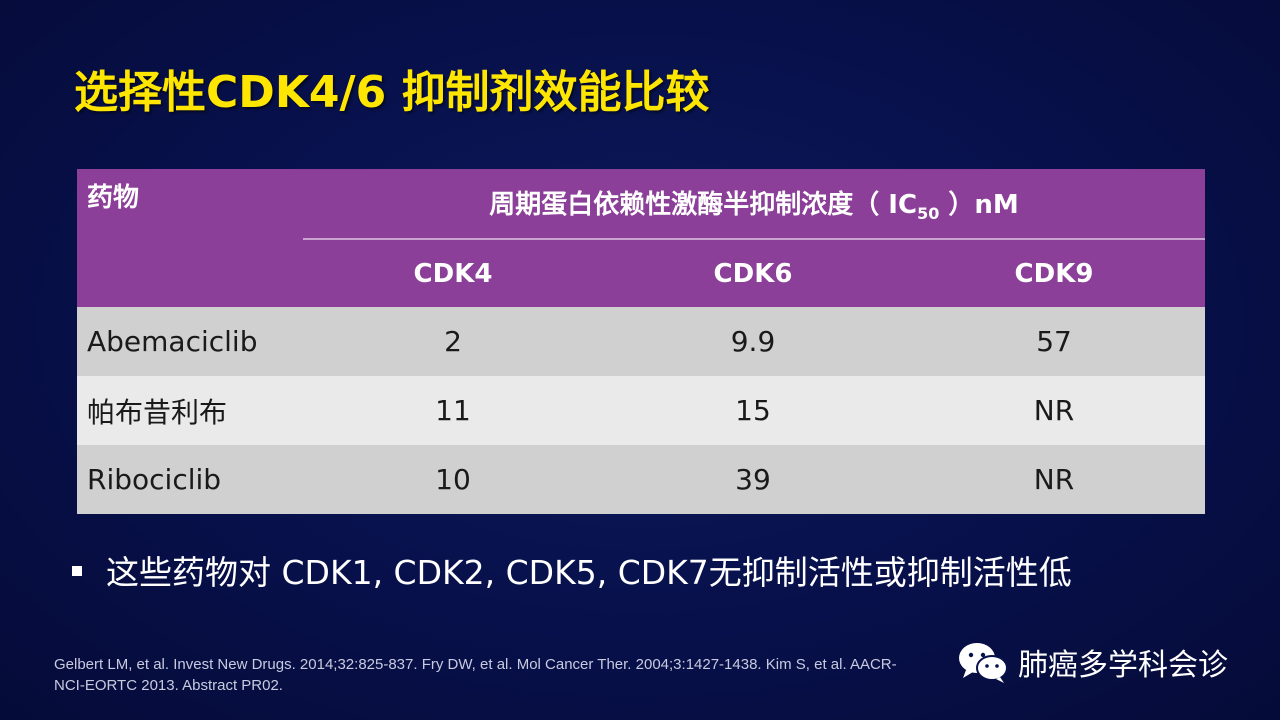 The width and height of the screenshot is (1280, 720). What do you see at coordinates (753, 410) in the screenshot?
I see `value-cell: 15` at bounding box center [753, 410].